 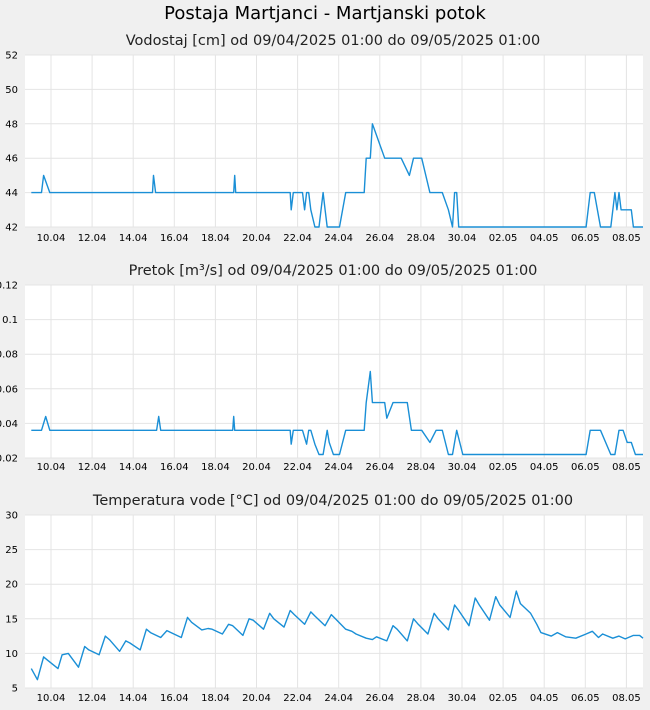 I want to click on y-tick-label: 42, so click(x=11, y=228).